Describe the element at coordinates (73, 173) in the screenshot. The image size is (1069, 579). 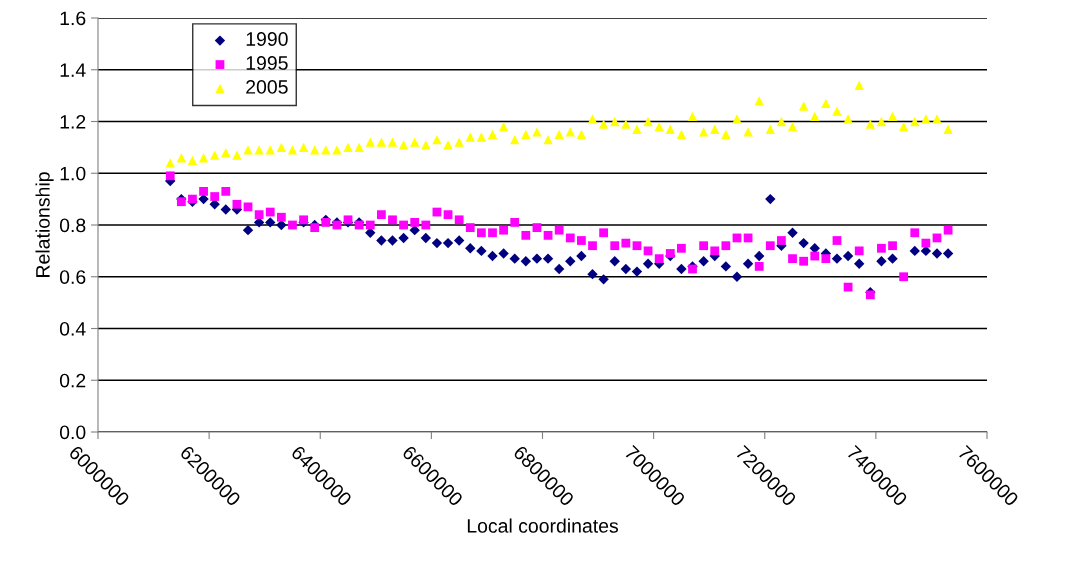
I see `y-tick-label: 1.0` at that location.